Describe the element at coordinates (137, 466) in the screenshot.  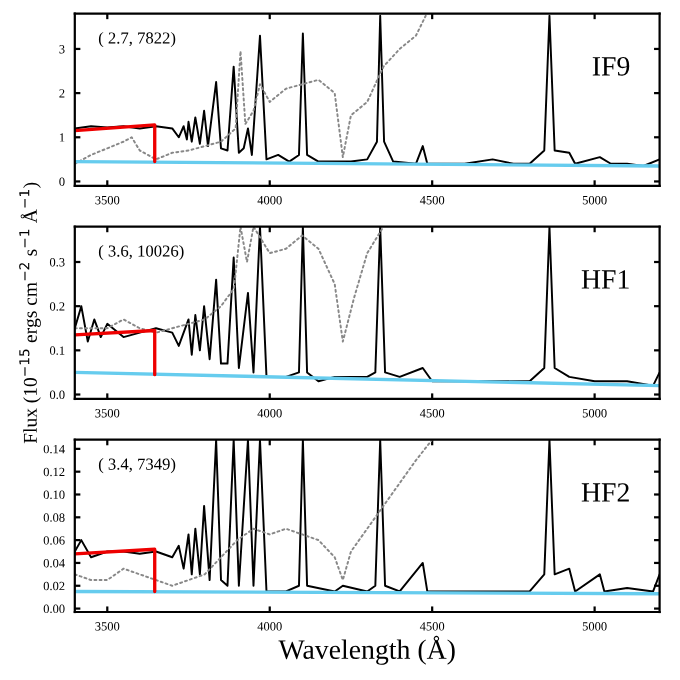
I see `annotation: ( 3.4, 7349)` at that location.